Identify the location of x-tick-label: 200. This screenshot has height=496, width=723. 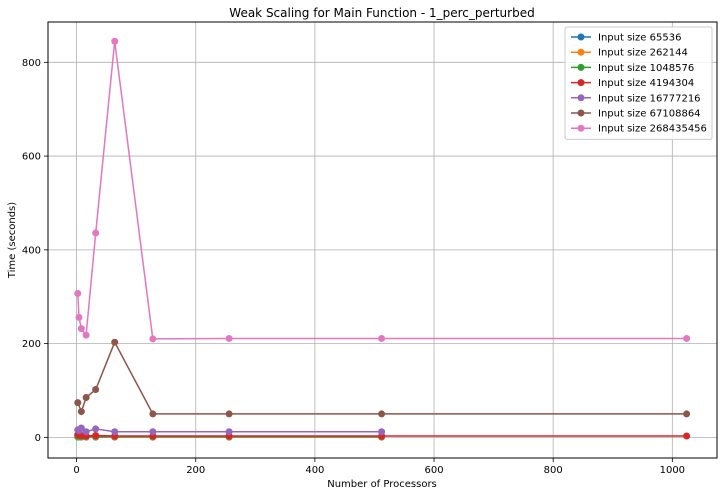
(195, 470).